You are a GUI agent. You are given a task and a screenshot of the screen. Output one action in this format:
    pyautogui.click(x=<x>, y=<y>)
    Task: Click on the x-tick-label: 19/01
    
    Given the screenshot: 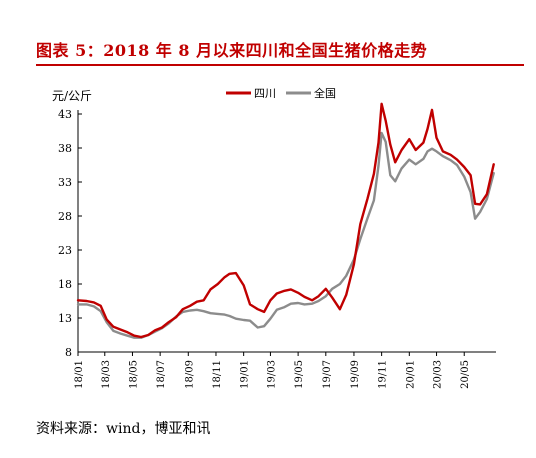 What is the action you would take?
    pyautogui.click(x=245, y=374)
    